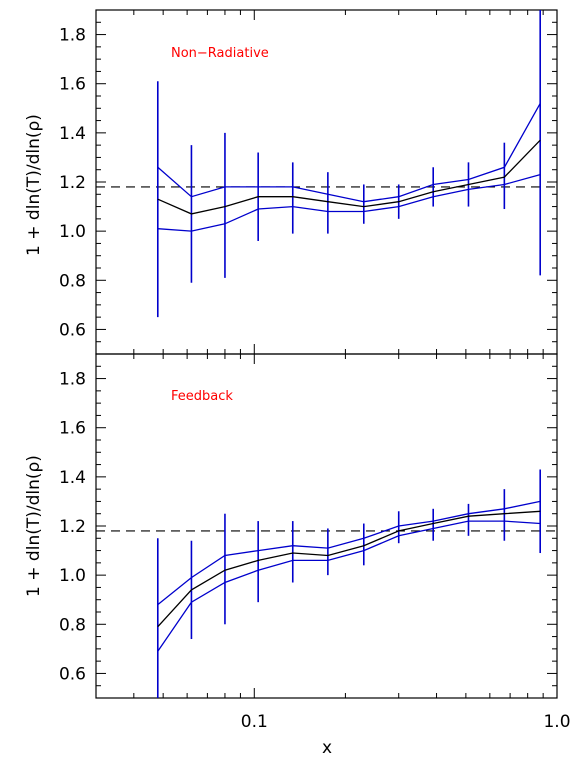  I want to click on y-axis-title-top: 1 + dln(T)/dln(ρ), so click(34, 185).